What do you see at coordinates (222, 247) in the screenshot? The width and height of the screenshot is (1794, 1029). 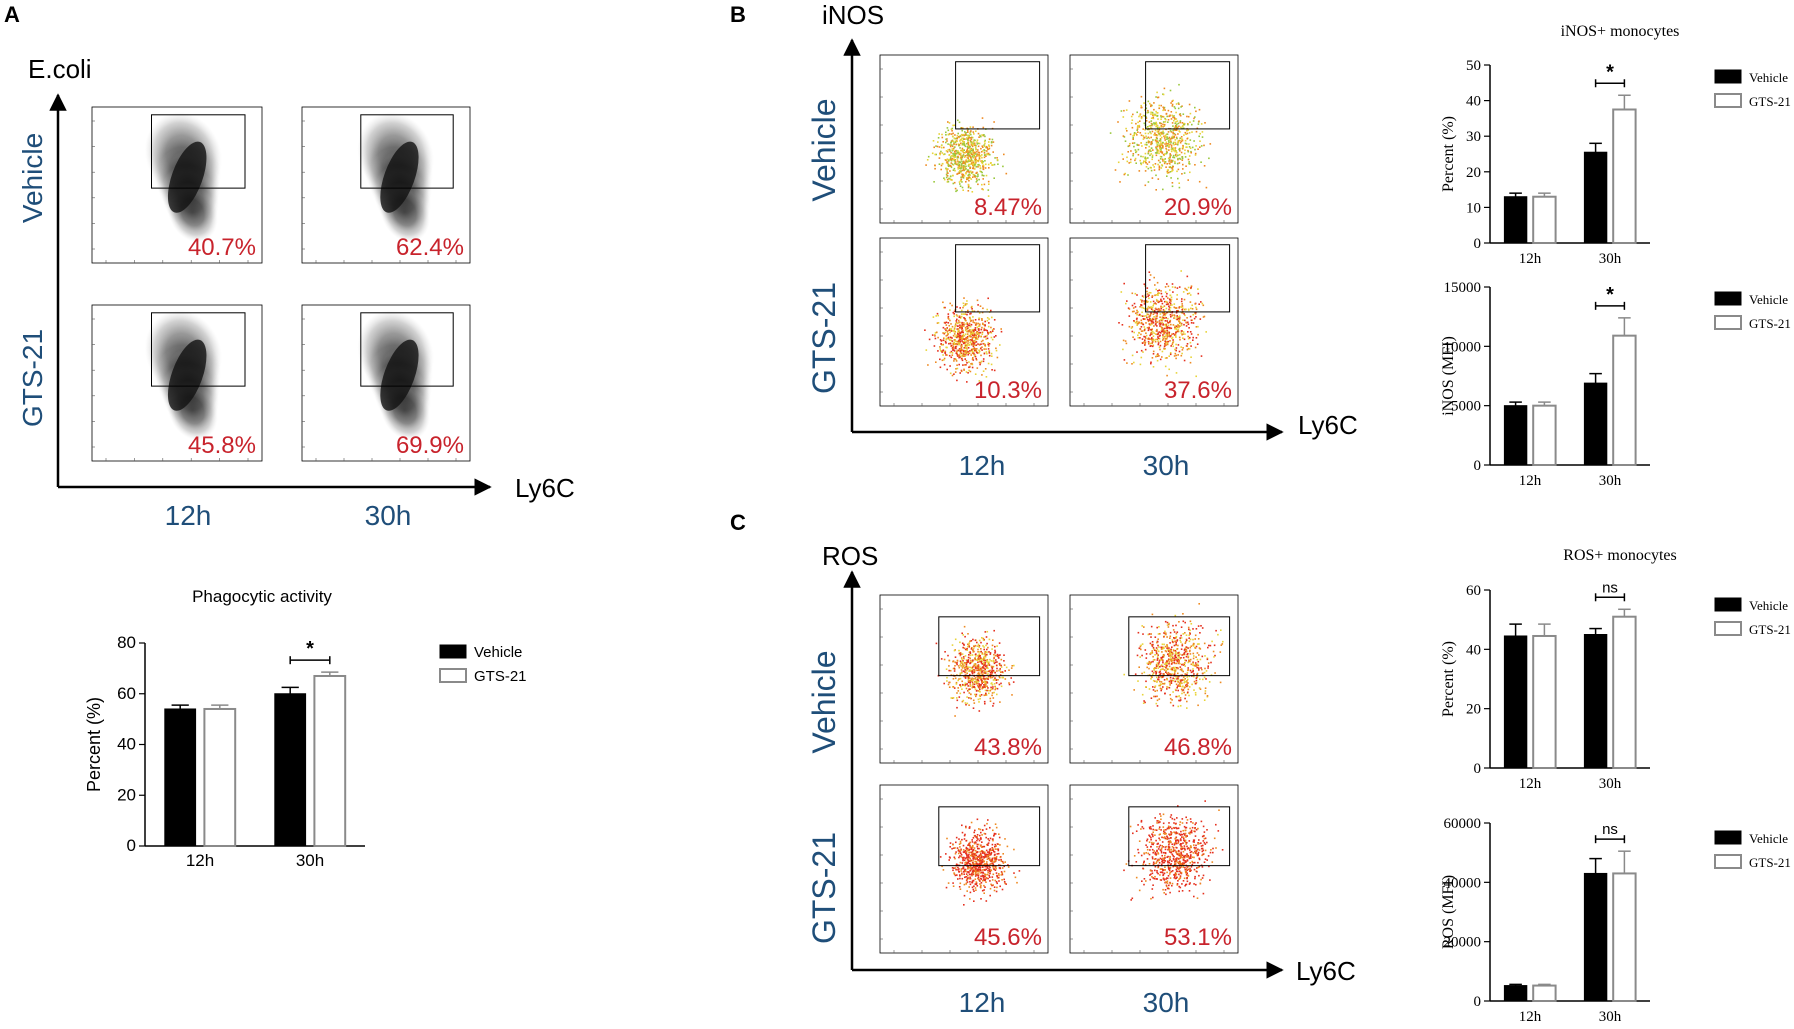 I see `gate-percentage: 40.7%` at bounding box center [222, 247].